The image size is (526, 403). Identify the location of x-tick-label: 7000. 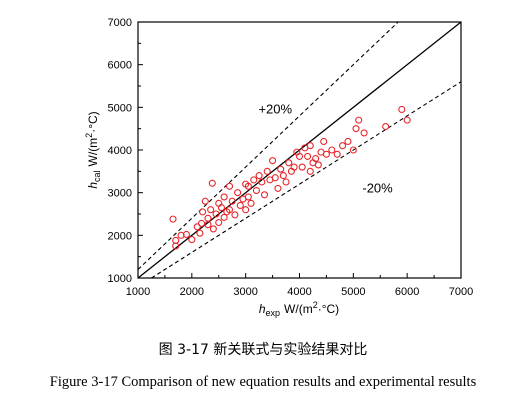
(461, 292).